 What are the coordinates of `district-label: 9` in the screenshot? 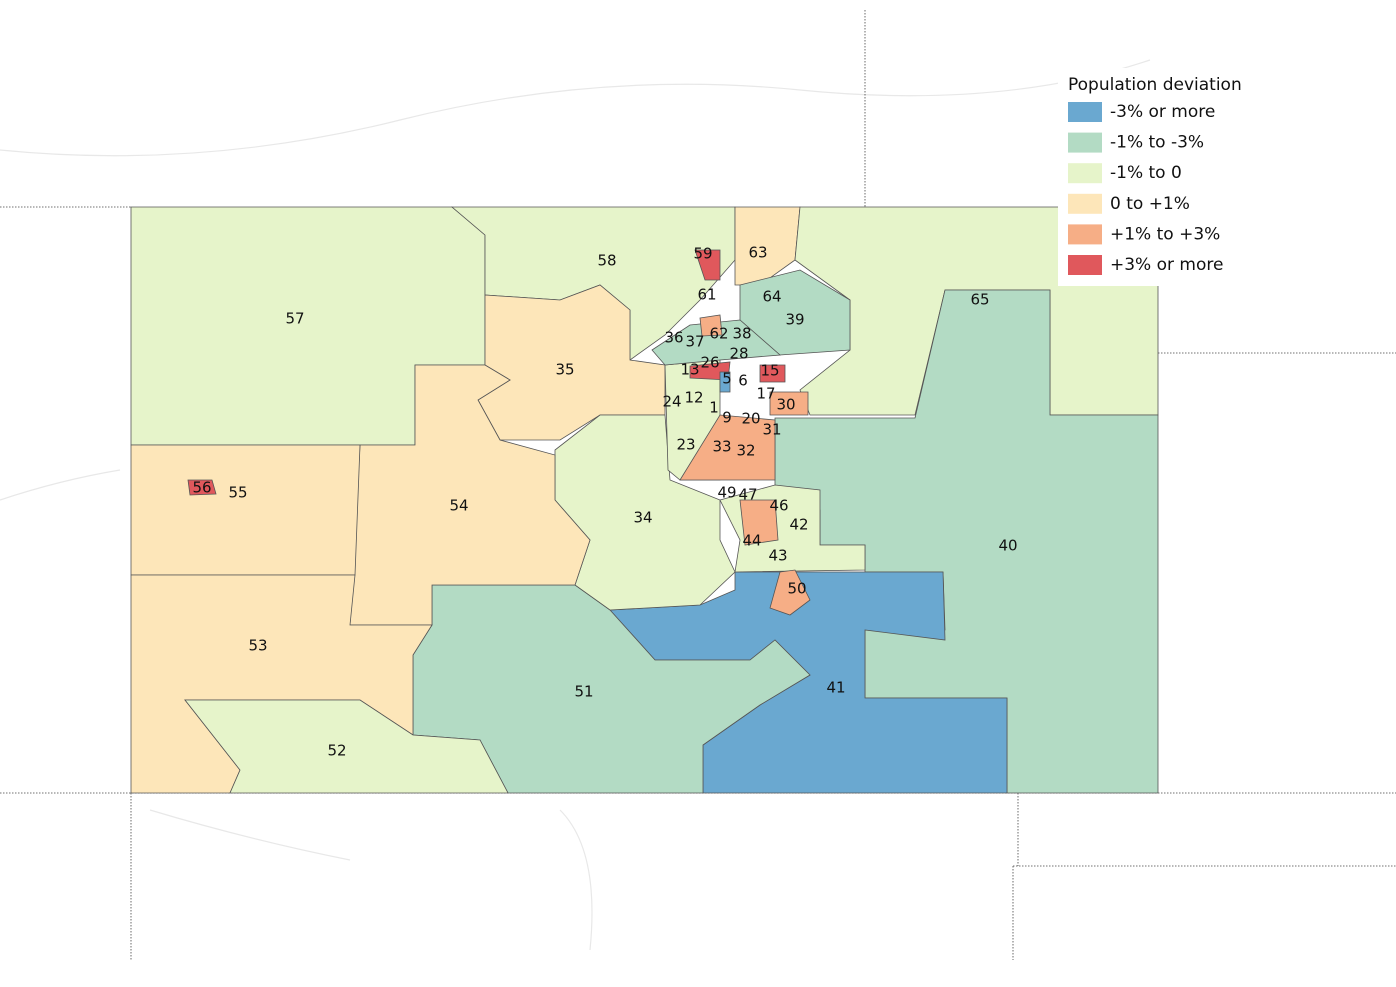 It's located at (727, 418).